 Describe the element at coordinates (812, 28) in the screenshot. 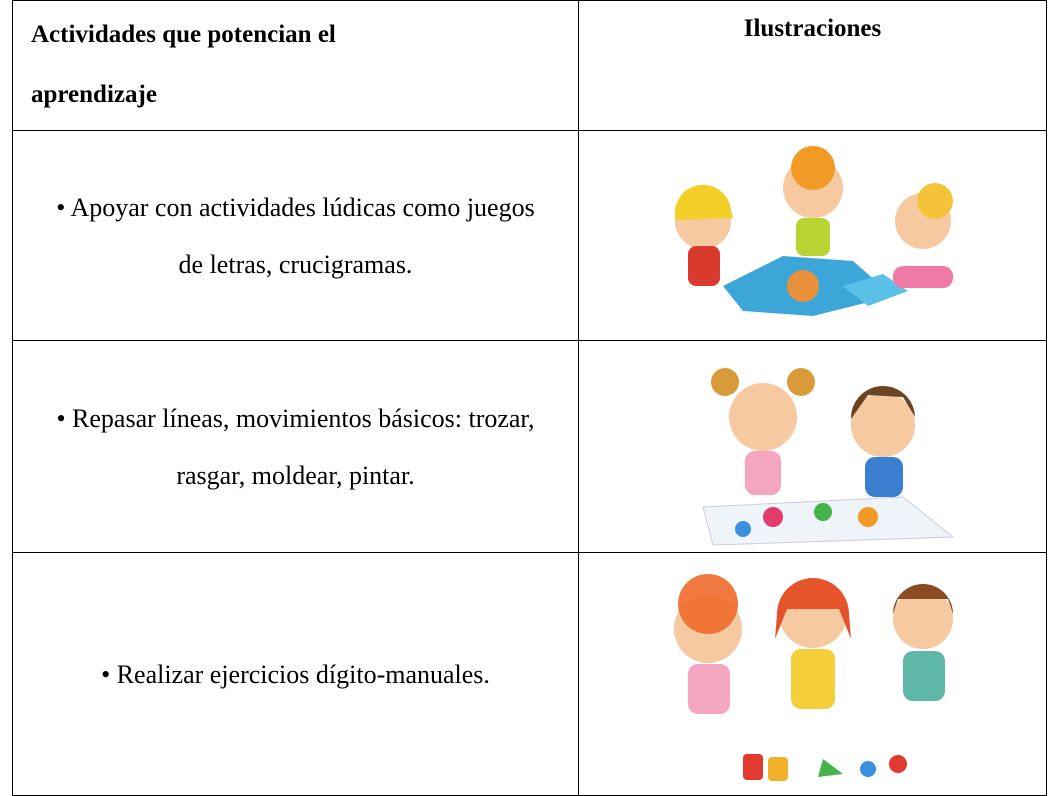

I see `header-text: Ilustraciones` at that location.